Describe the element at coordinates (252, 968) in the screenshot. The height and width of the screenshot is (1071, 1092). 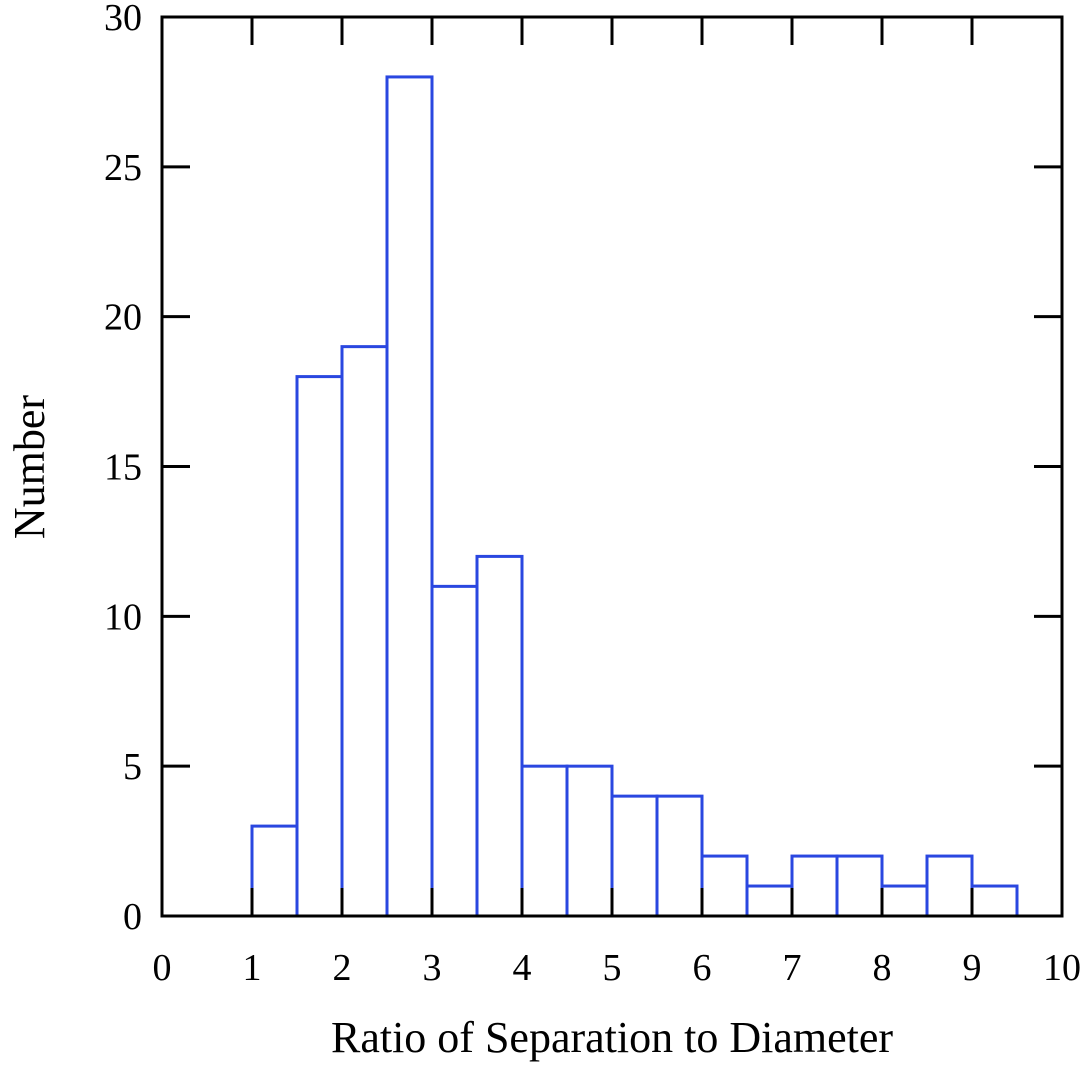
I see `x-tick-label-1: 1` at that location.